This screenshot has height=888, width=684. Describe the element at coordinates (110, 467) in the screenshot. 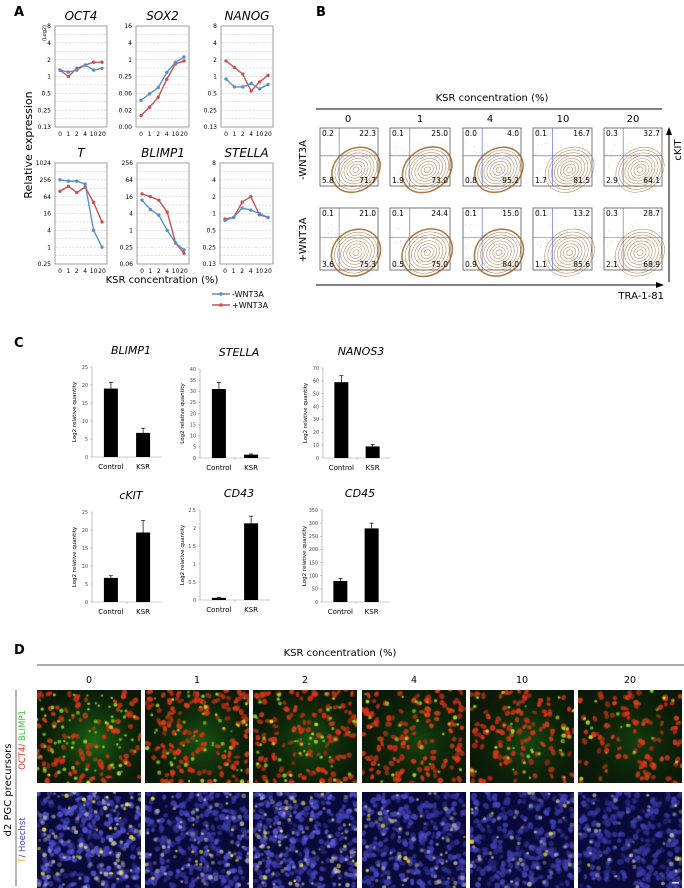

I see `category-label: Control` at that location.